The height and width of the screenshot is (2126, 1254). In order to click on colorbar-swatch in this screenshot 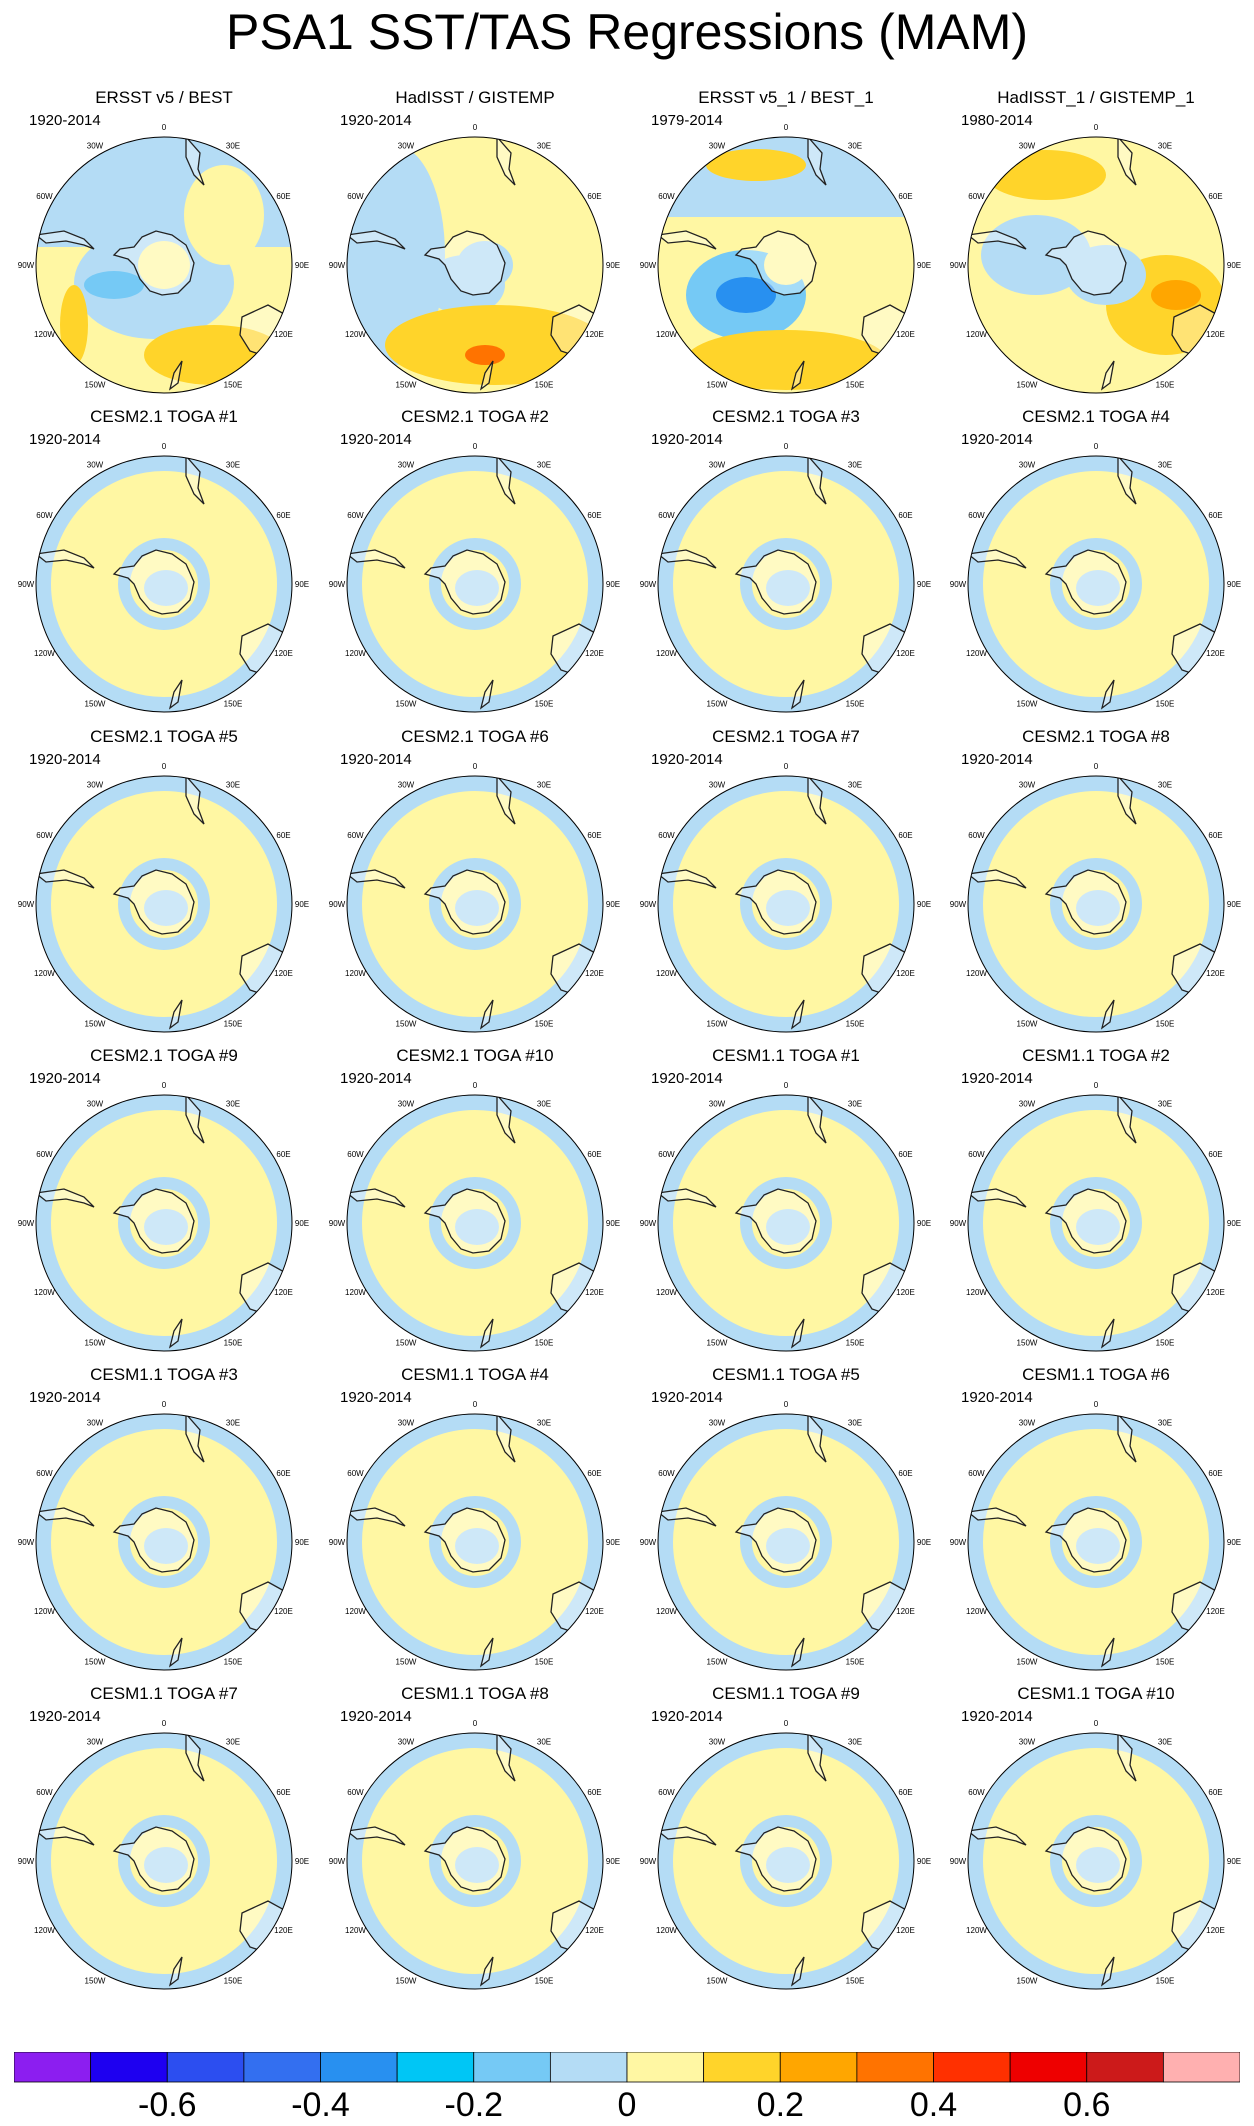, I will do `click(742, 2067)`.